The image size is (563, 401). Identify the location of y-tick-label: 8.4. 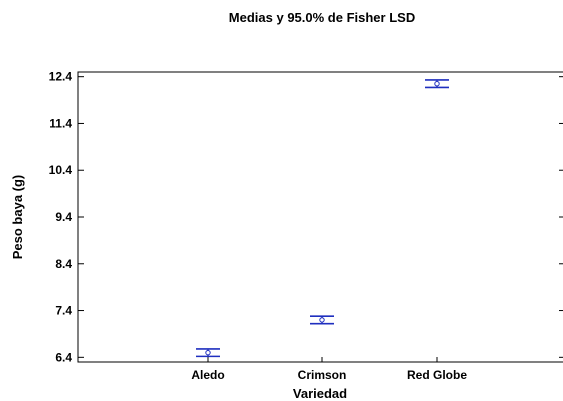
(63, 264).